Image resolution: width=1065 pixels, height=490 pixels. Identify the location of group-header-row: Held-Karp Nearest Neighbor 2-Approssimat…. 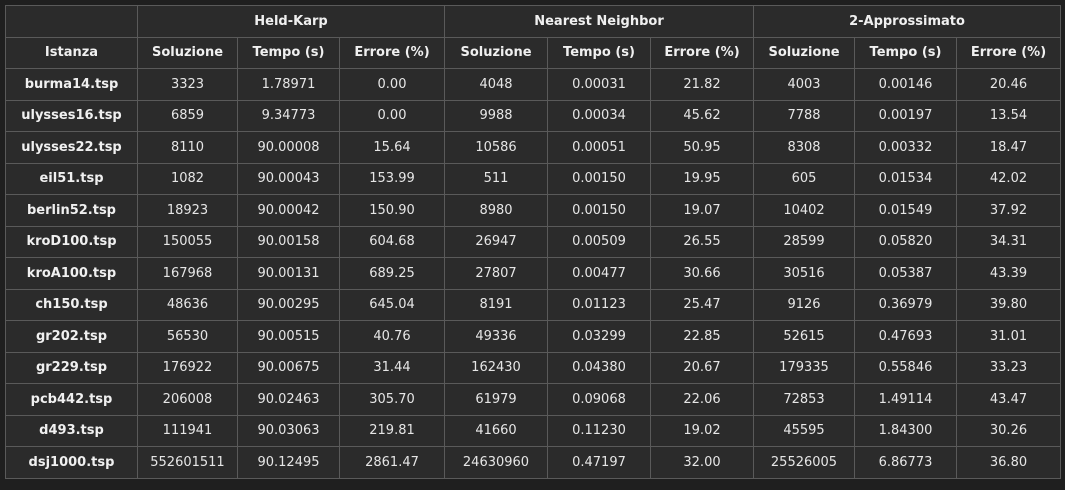
(533, 21).